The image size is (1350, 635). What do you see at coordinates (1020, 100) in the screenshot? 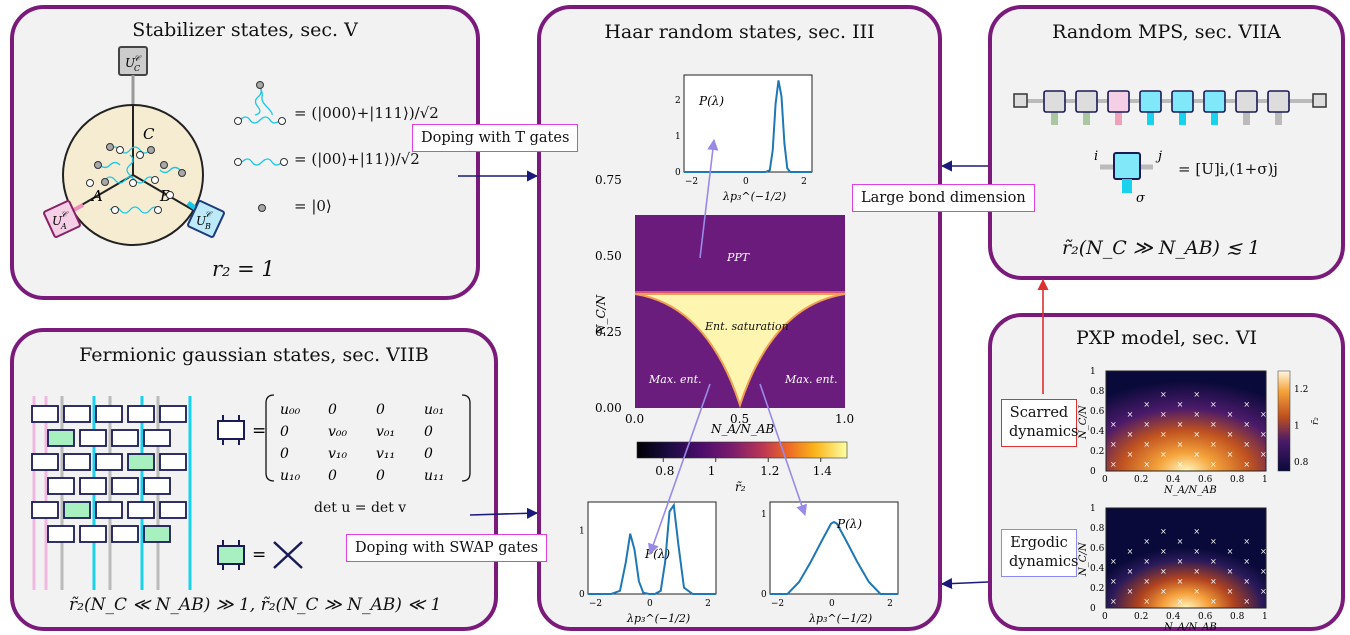
I see `mps-end` at bounding box center [1020, 100].